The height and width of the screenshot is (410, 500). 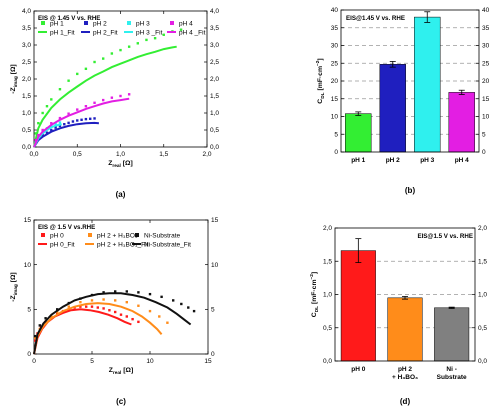 I want to click on panel-annotation: EIS @ 1.5 V vs.RHE, so click(x=66, y=227).